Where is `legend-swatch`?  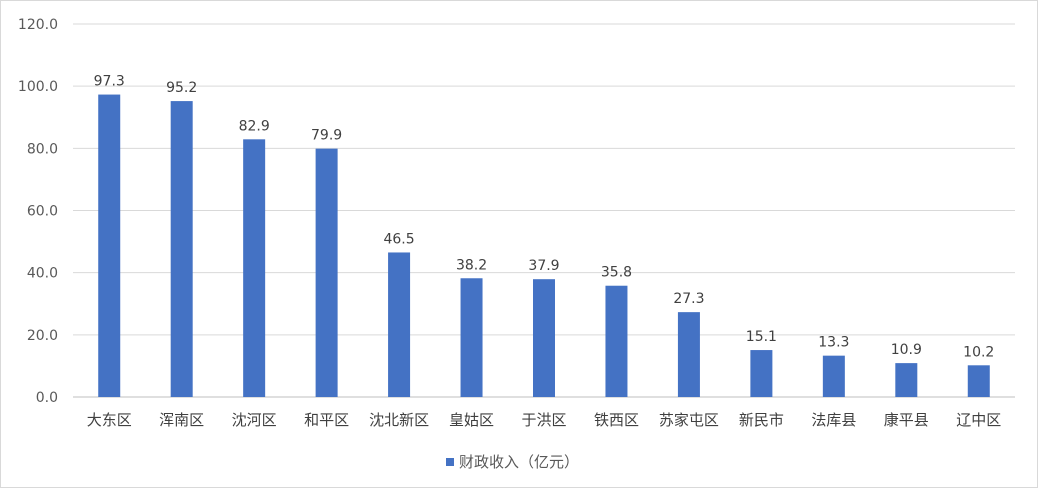 legend-swatch is located at coordinates (450, 462).